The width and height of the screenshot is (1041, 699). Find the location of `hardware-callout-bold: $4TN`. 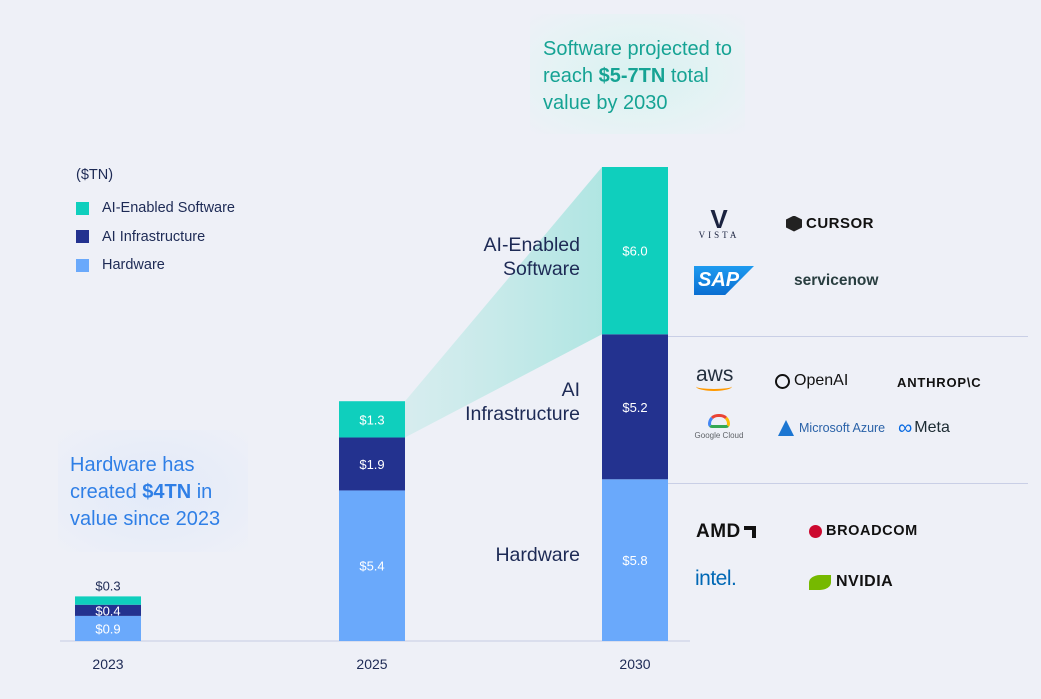

hardware-callout-bold: $4TN is located at coordinates (167, 492).